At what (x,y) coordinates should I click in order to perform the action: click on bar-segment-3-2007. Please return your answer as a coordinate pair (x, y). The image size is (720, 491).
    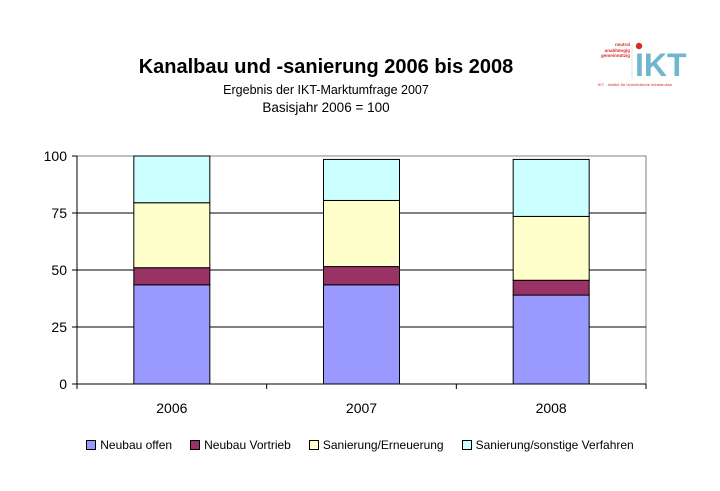
    Looking at the image, I should click on (361, 233).